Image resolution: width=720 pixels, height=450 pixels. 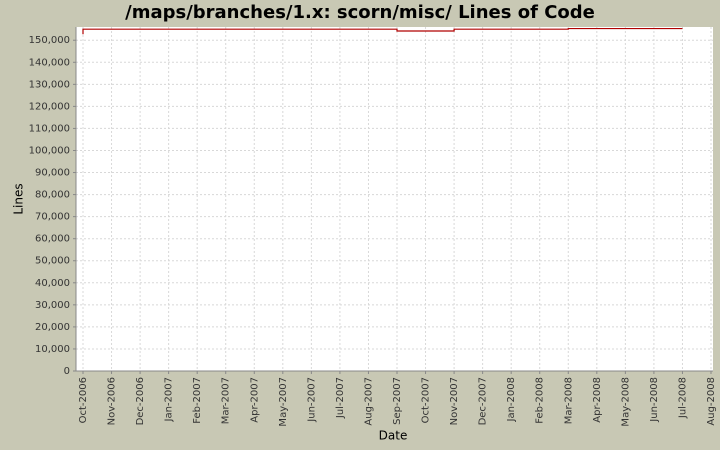 What do you see at coordinates (52, 173) in the screenshot?
I see `y-tick-label: 90,000` at bounding box center [52, 173].